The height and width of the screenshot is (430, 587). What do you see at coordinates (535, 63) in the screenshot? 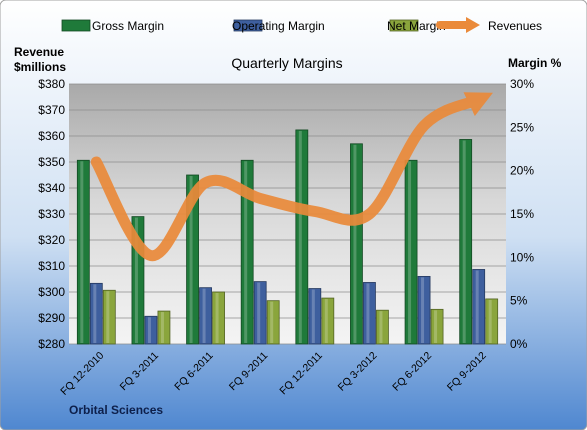
I see `right-axis-title: Margin %` at bounding box center [535, 63].